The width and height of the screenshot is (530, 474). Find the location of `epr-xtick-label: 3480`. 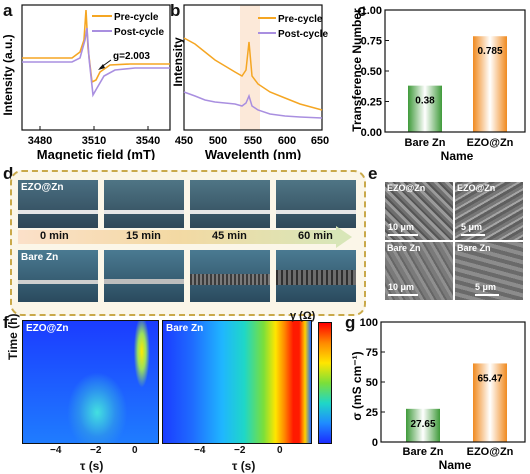

epr-xtick-label: 3480 is located at coordinates (40, 141).